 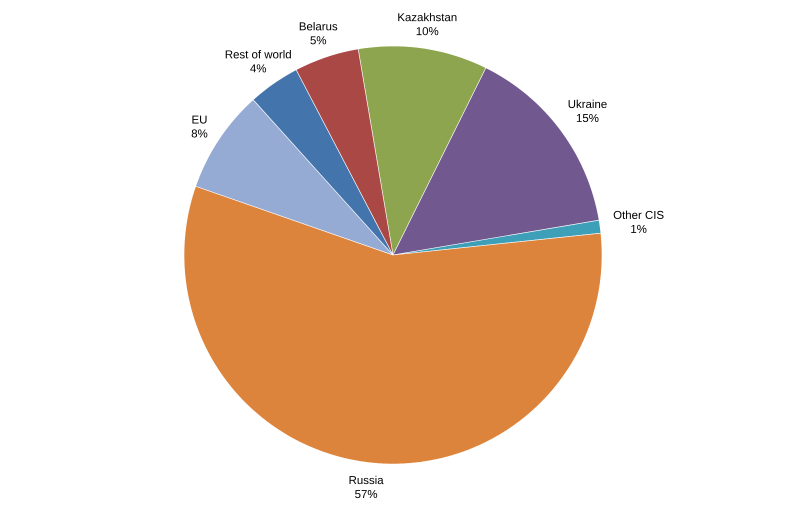 What do you see at coordinates (318, 40) in the screenshot?
I see `data-label: 5%` at bounding box center [318, 40].